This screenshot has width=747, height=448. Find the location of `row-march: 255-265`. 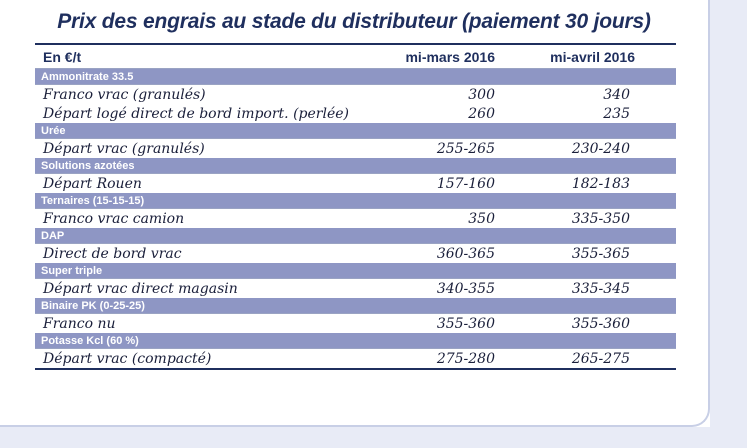

row-march: 255-265 is located at coordinates (465, 148).